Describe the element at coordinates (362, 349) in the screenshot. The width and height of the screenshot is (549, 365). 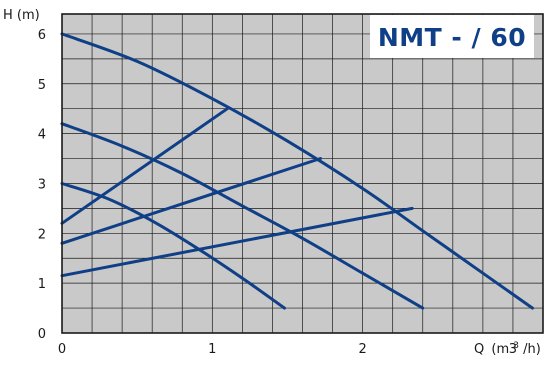
I see `x-tick-label: 2` at that location.